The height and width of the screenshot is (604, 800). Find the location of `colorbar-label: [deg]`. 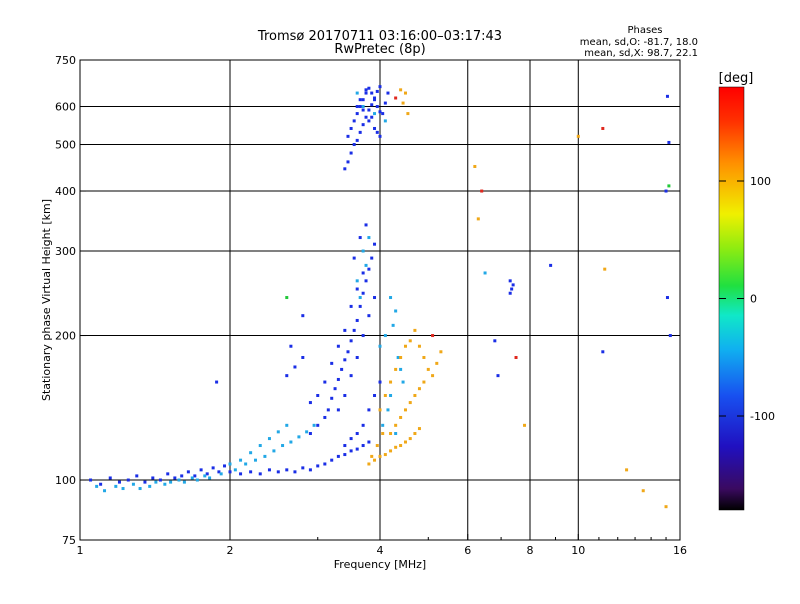

colorbar-label: [deg] is located at coordinates (736, 78).